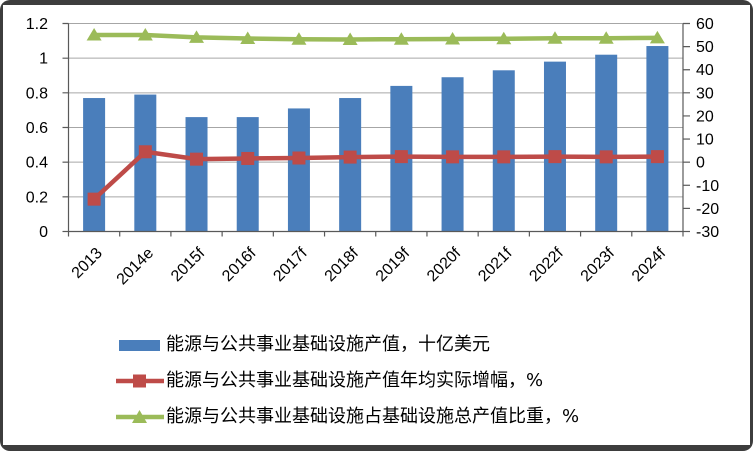  What do you see at coordinates (355, 380) in the screenshot?
I see `legend-label-growth: 能源与公共事业基础设施产值年均实际增幅，%` at bounding box center [355, 380].